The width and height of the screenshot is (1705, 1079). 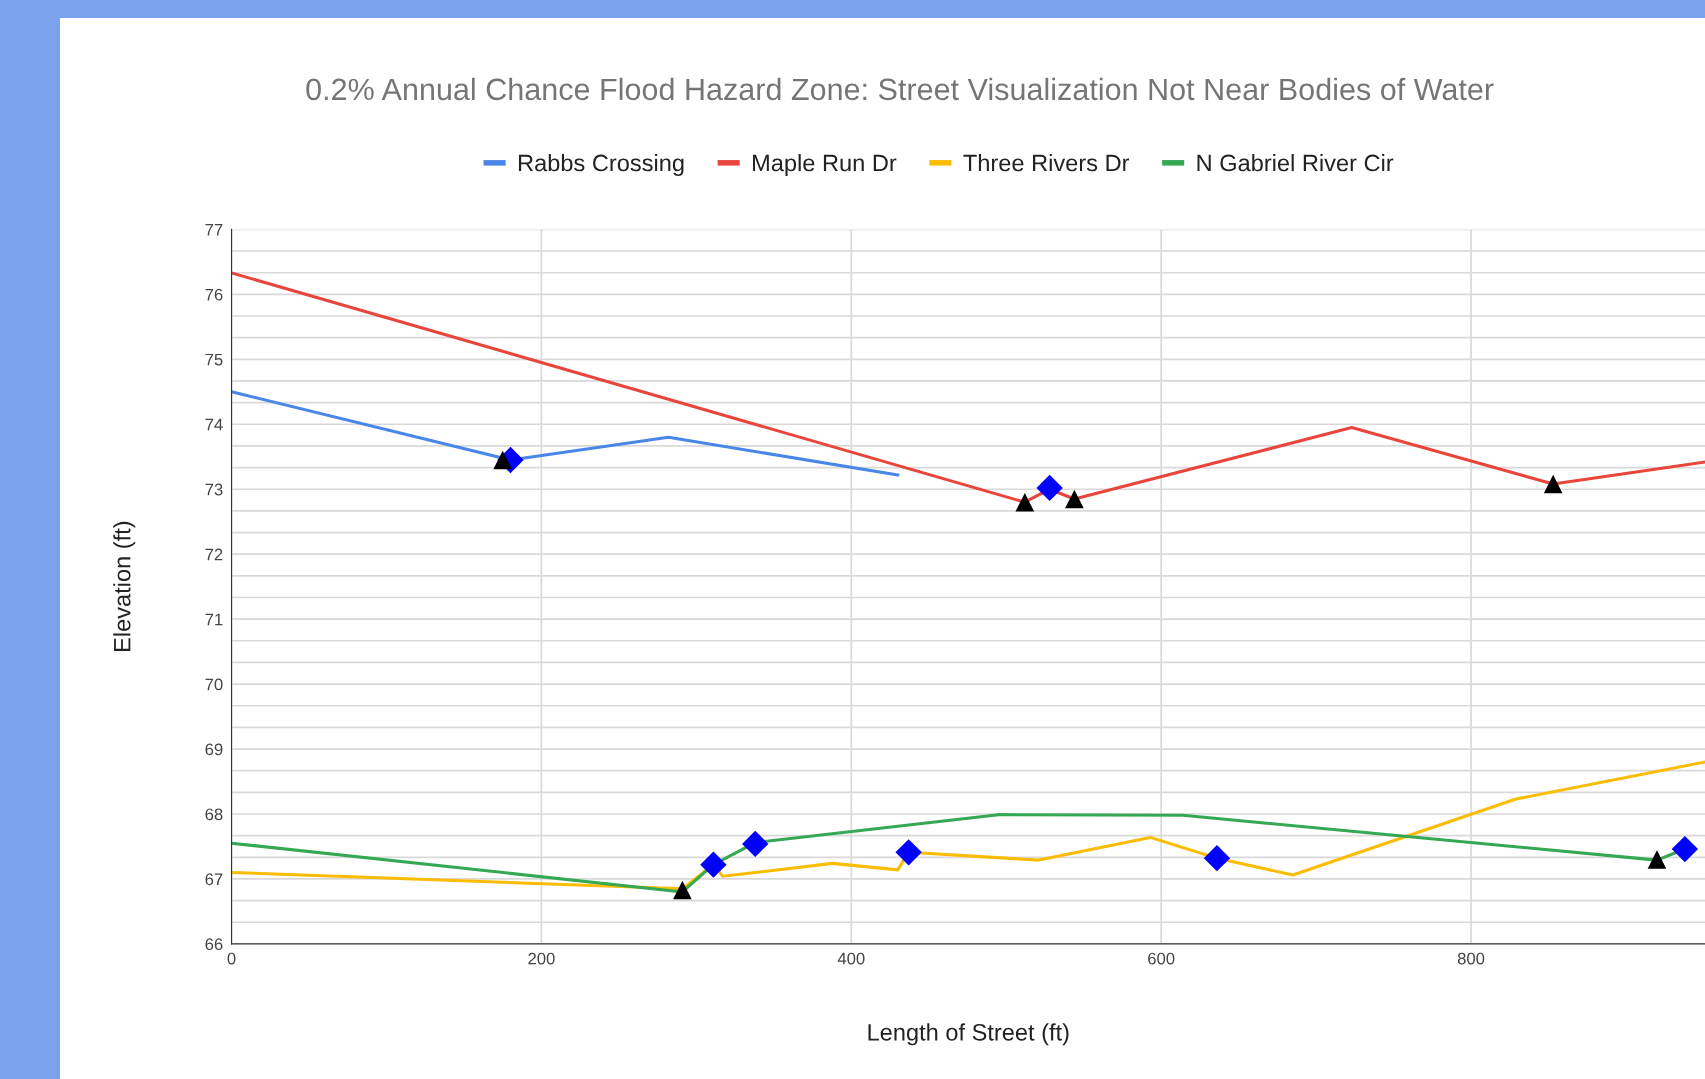 I want to click on chart-title: 0.2% Annual Chance Flood Hazard Zone: Street Visualization Not Near Bodies of Water, so click(x=900, y=89).